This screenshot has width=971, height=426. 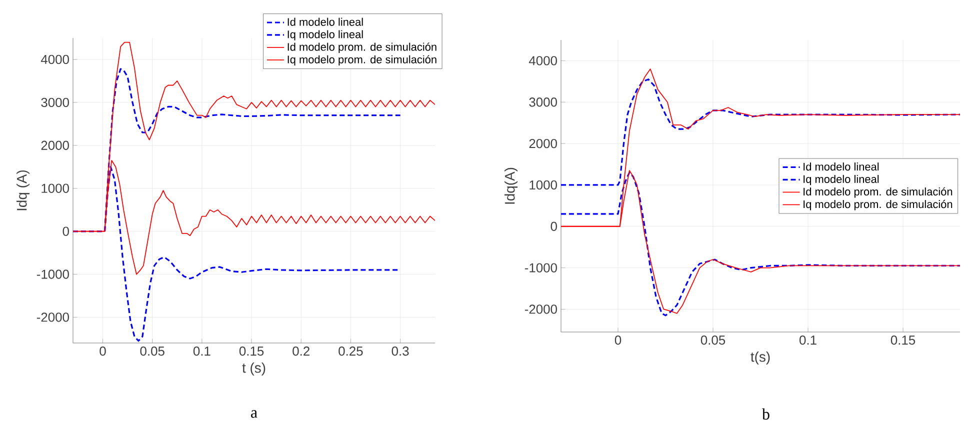 I want to click on text: b, so click(x=766, y=414).